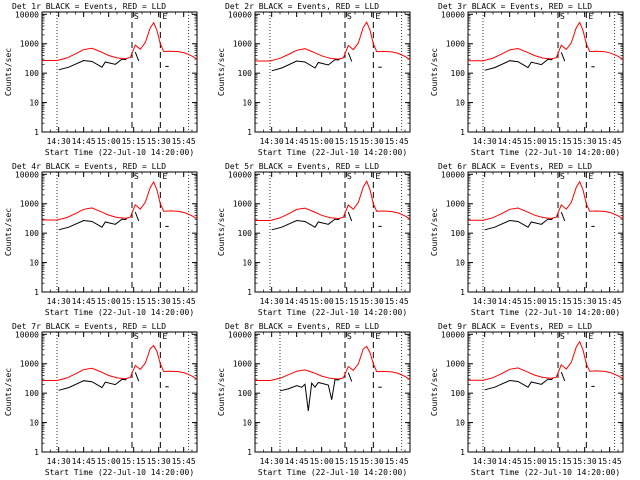 Image resolution: width=640 pixels, height=480 pixels. Describe the element at coordinates (515, 326) in the screenshot. I see `chart-title: Det 9r BLACK = Events, RED = LLD` at that location.